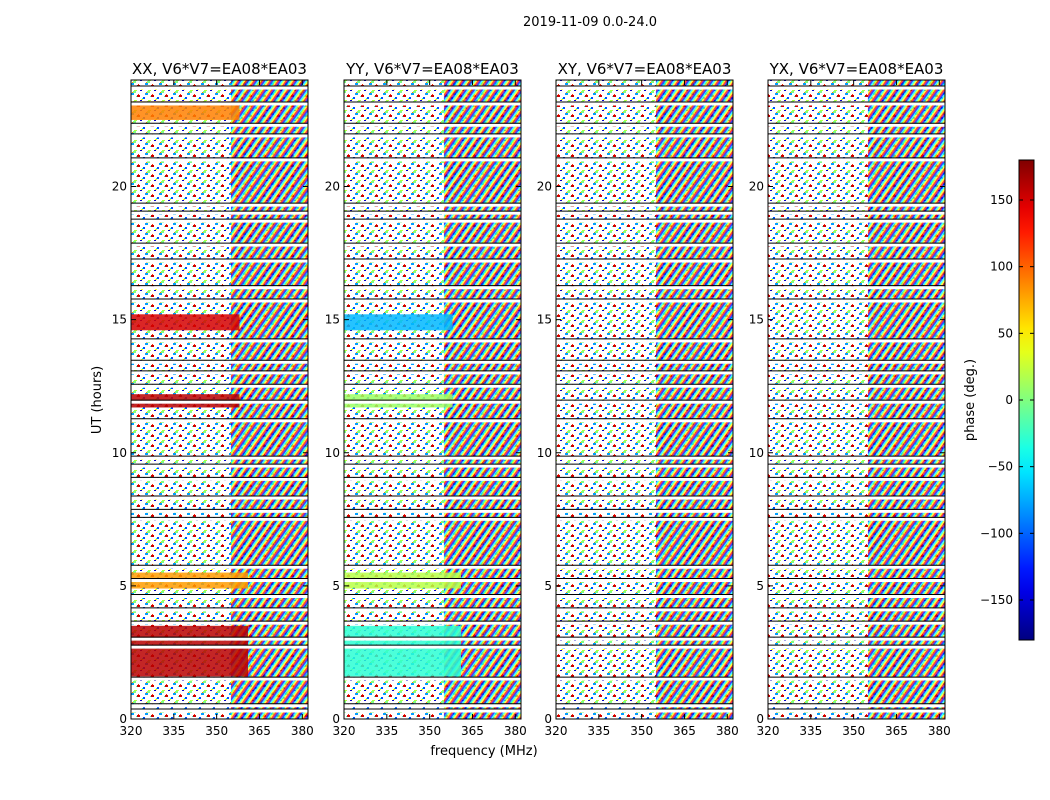 The image size is (1050, 800). I want to click on y-axis-label: UT (hours), so click(97, 400).